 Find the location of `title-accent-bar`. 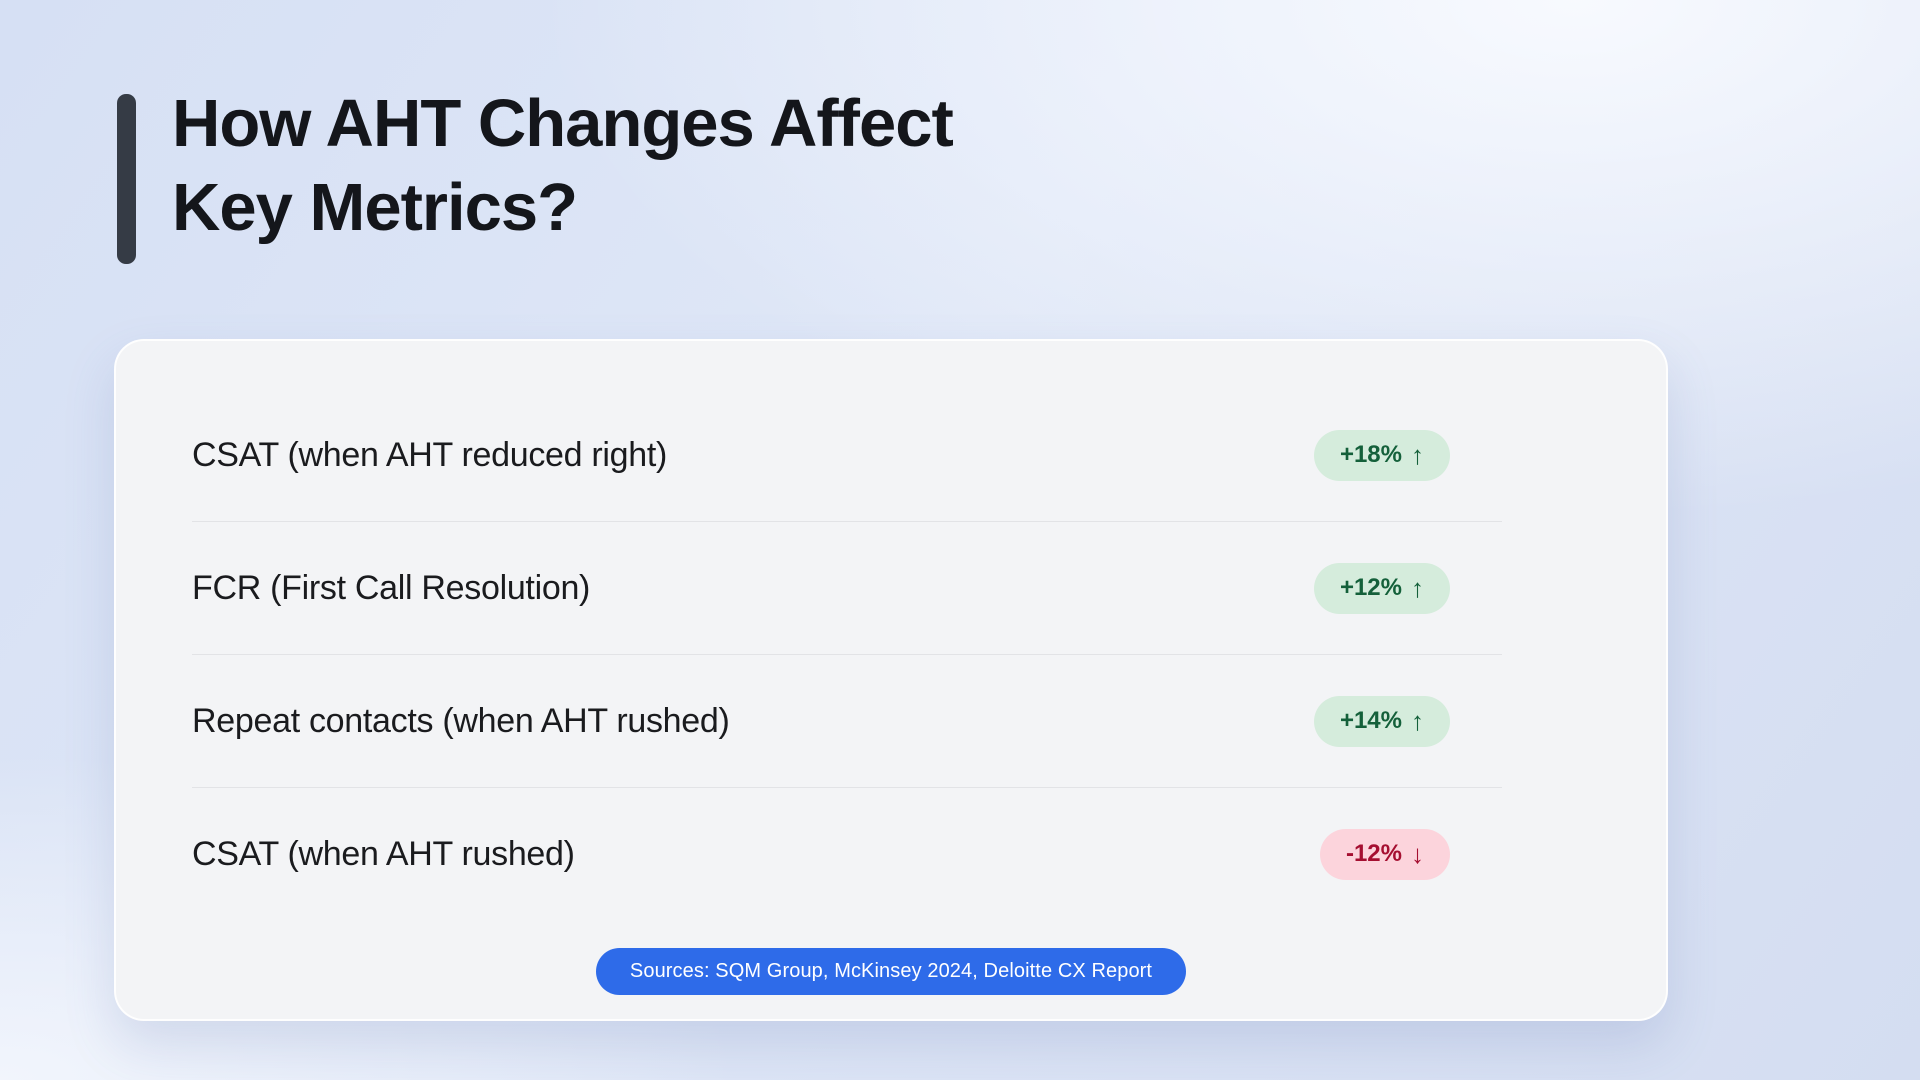

title-accent-bar is located at coordinates (126, 179).